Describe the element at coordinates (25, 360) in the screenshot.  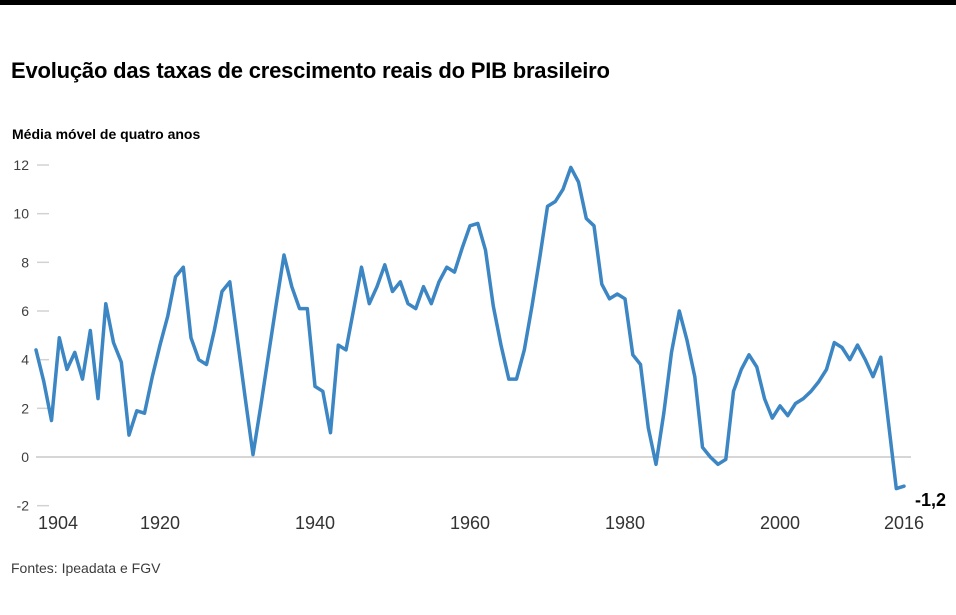
I see `y-axis-label: 4` at that location.